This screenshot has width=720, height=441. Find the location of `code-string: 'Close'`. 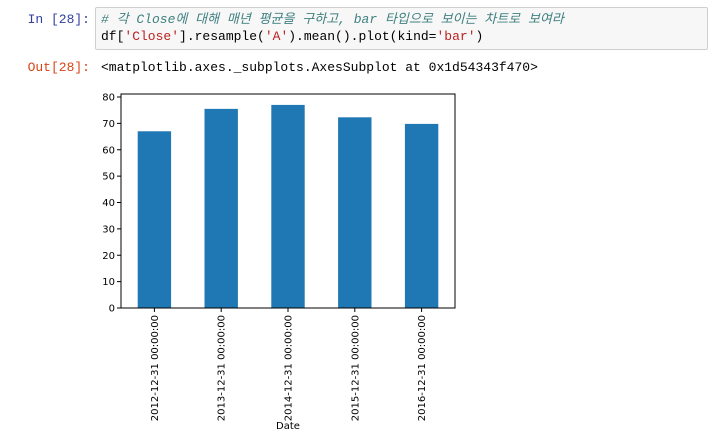

code-string: 'Close' is located at coordinates (152, 36).